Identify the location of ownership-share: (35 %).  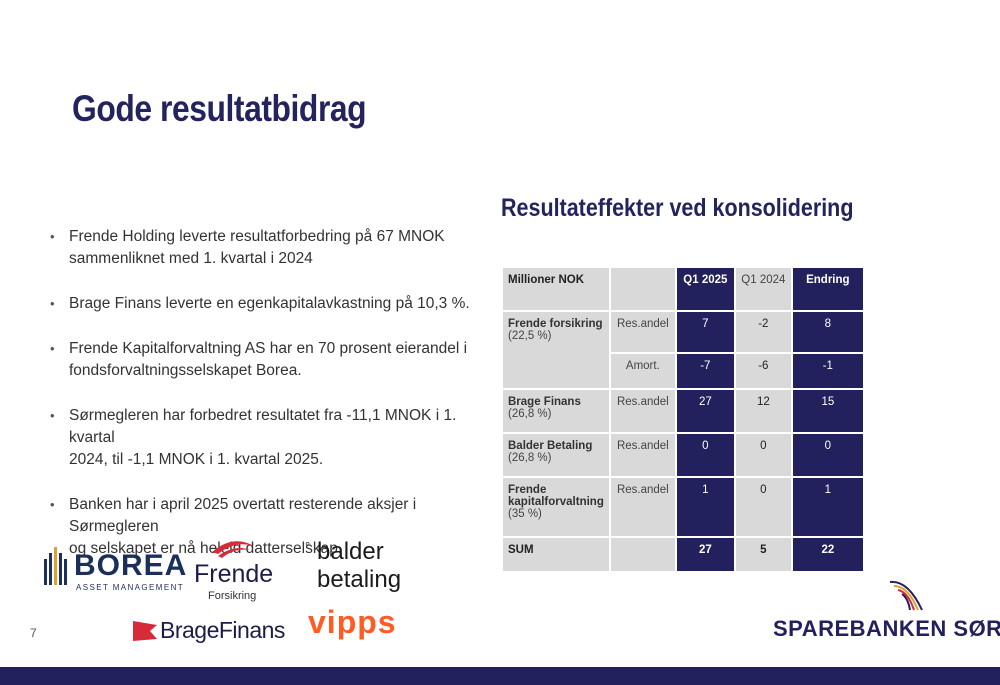
(525, 514).